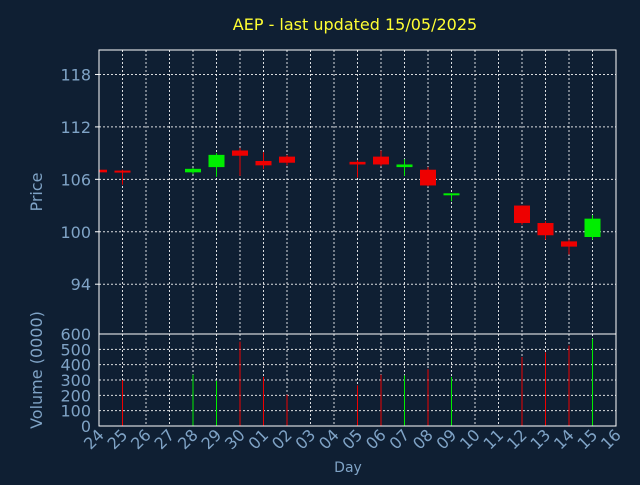  What do you see at coordinates (75, 334) in the screenshot?
I see `volume-tick-label: 600` at bounding box center [75, 334].